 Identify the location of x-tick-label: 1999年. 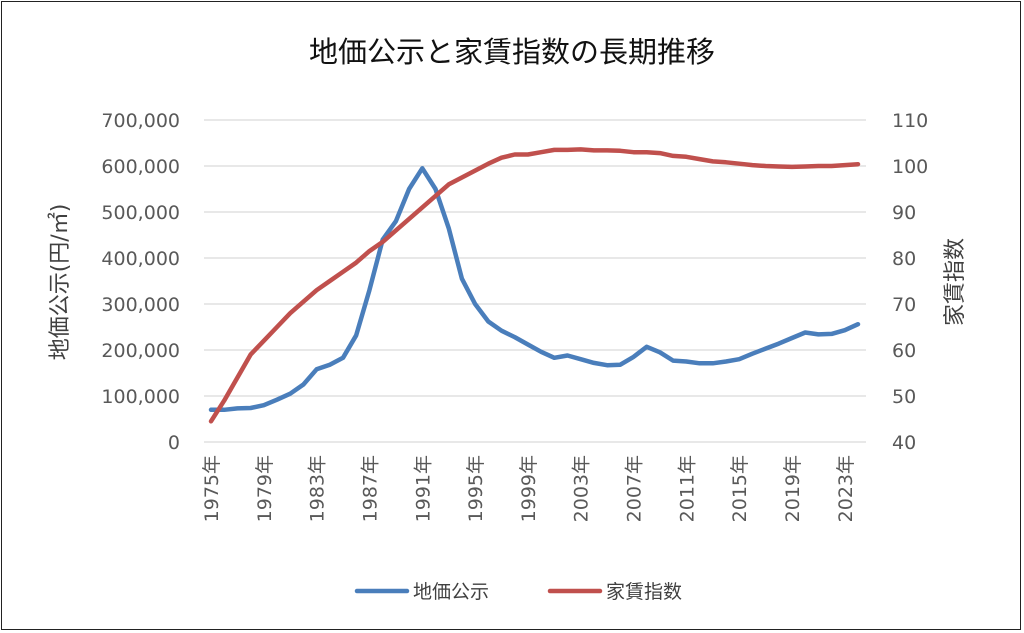
(529, 488).